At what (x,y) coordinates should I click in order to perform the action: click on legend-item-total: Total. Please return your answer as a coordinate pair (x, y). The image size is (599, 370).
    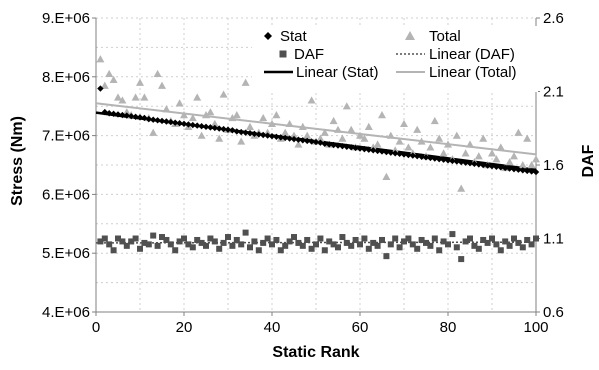
    Looking at the image, I should click on (433, 36).